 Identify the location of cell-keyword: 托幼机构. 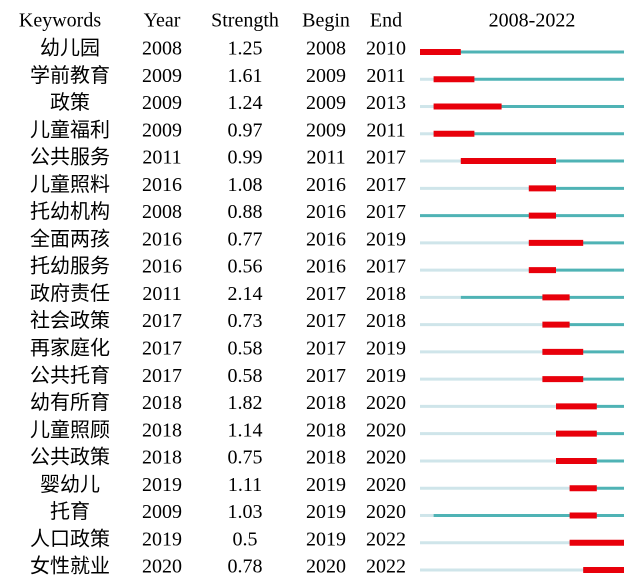
(70, 211).